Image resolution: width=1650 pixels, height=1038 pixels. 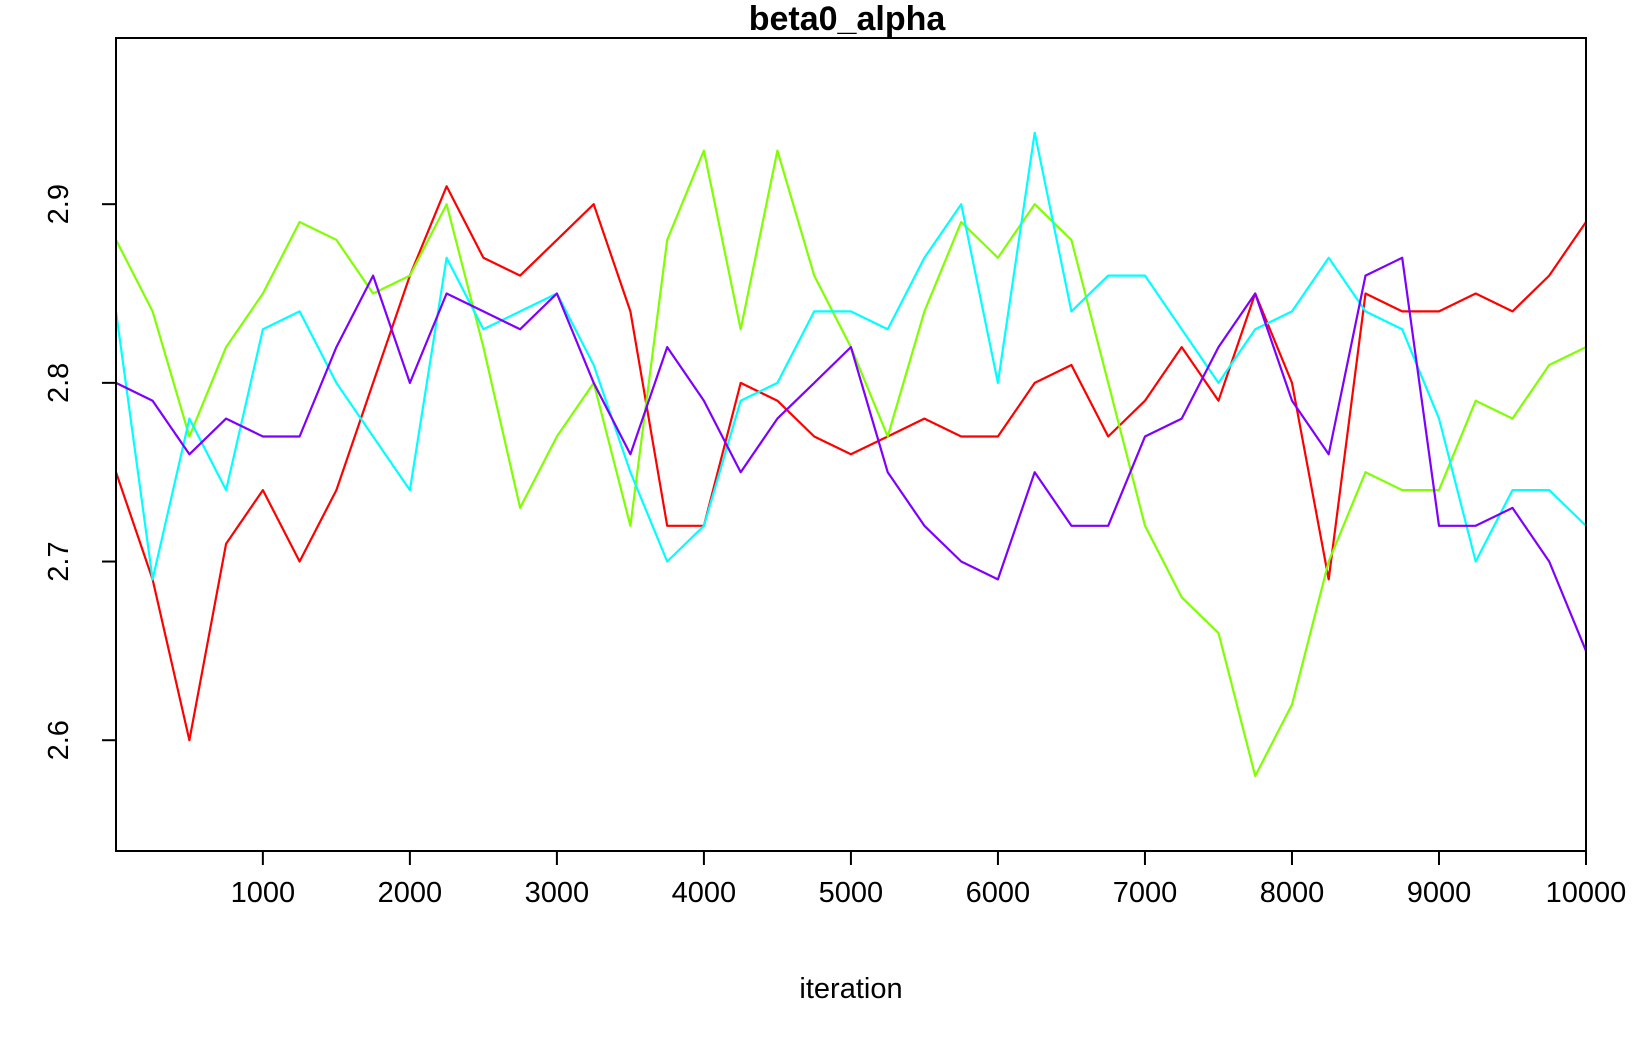 I want to click on x-tick-label: 8000, so click(x=1292, y=893).